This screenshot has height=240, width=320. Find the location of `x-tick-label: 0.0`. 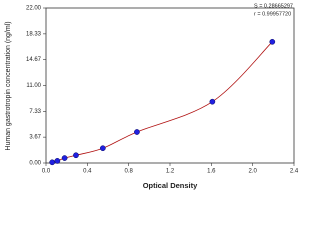

x-tick-label: 0.0 is located at coordinates (46, 172).